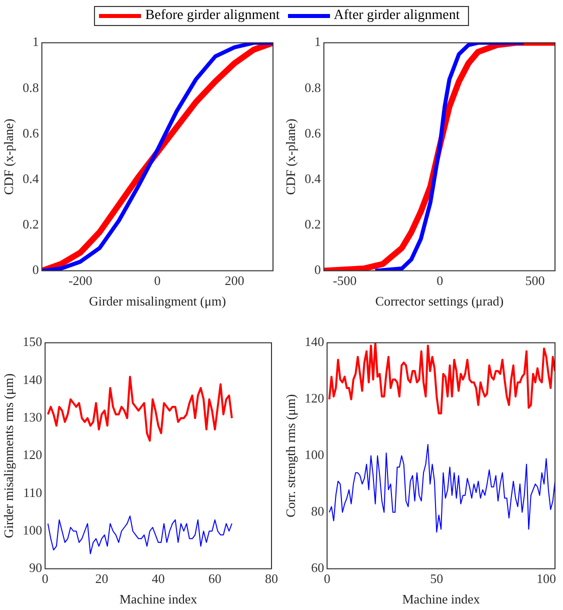 Image resolution: width=563 pixels, height=610 pixels. What do you see at coordinates (437, 578) in the screenshot?
I see `x-tick-label: 50` at bounding box center [437, 578].